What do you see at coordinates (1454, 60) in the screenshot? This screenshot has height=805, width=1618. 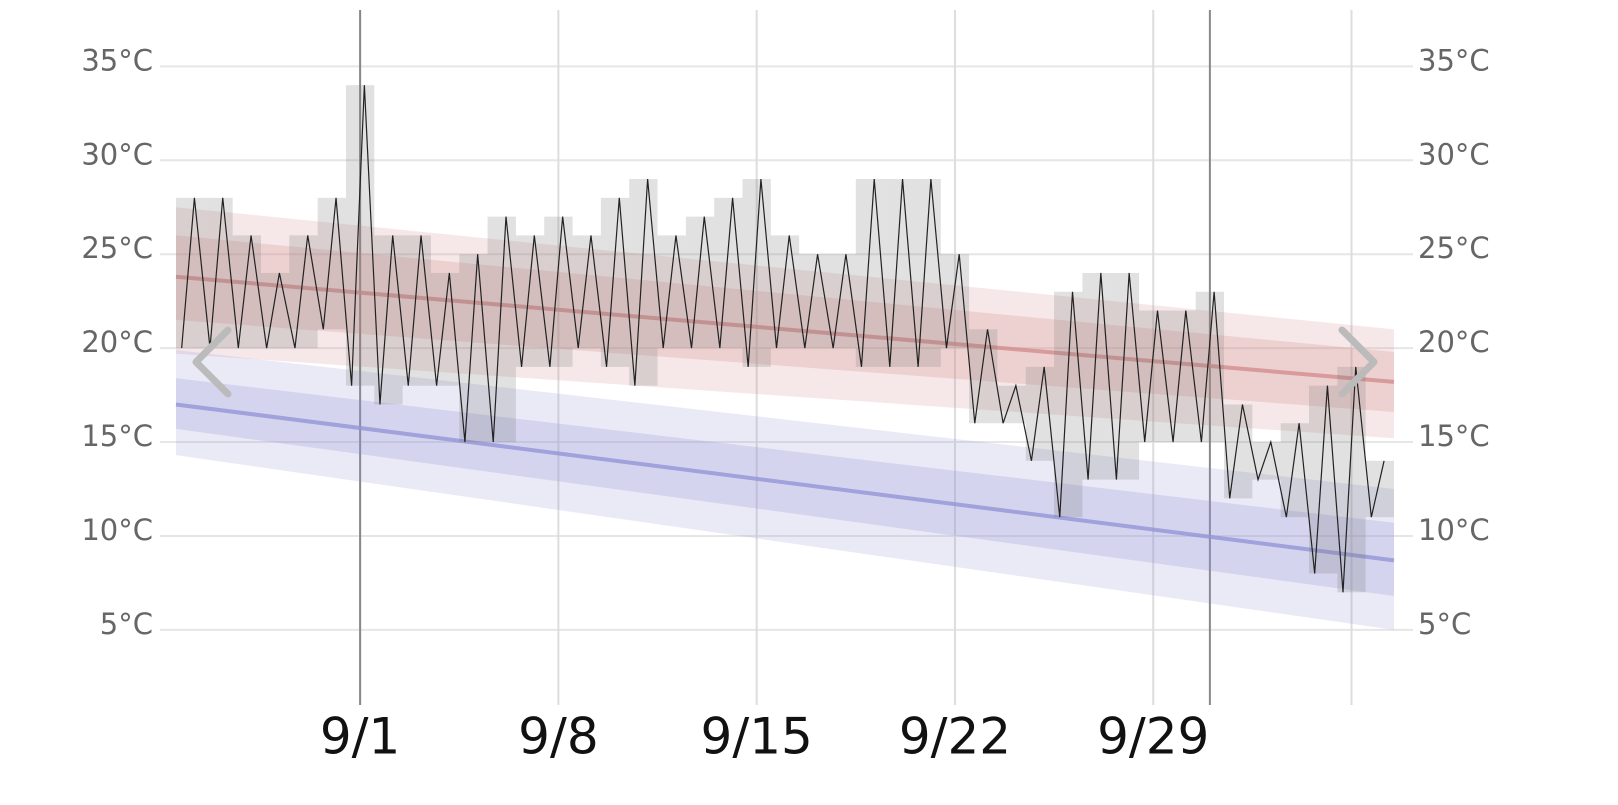 I see `y2-tick-label: 35°C` at bounding box center [1454, 60].